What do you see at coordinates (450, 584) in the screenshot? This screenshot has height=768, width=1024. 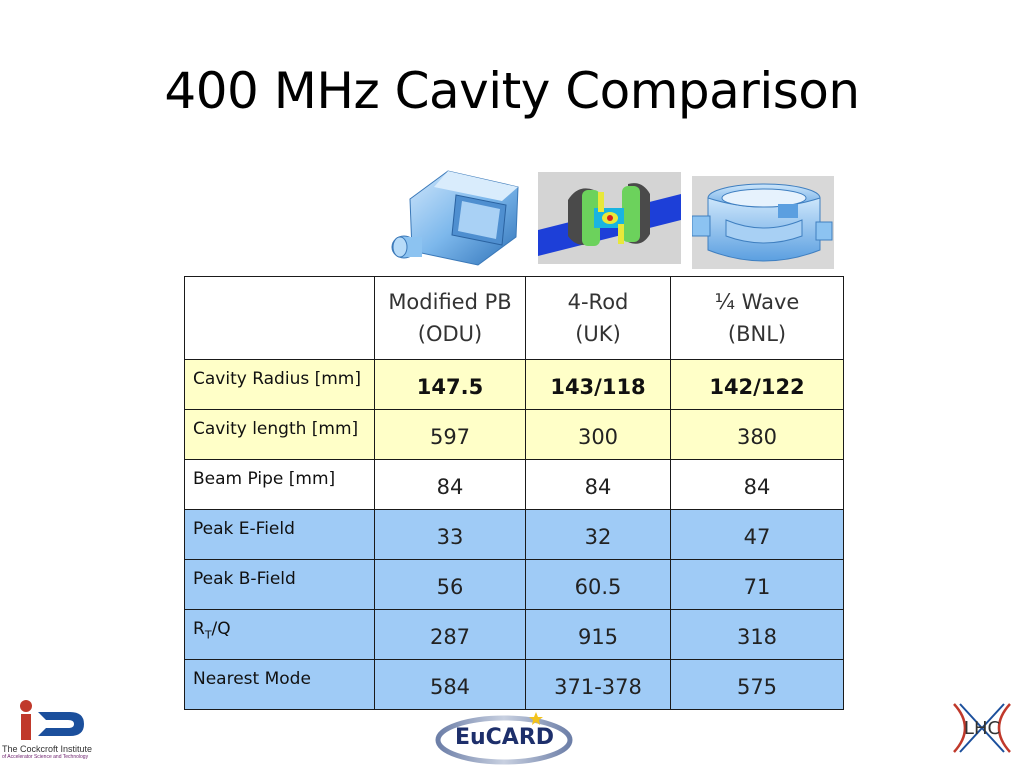 I see `cell-value: 56` at bounding box center [450, 584].